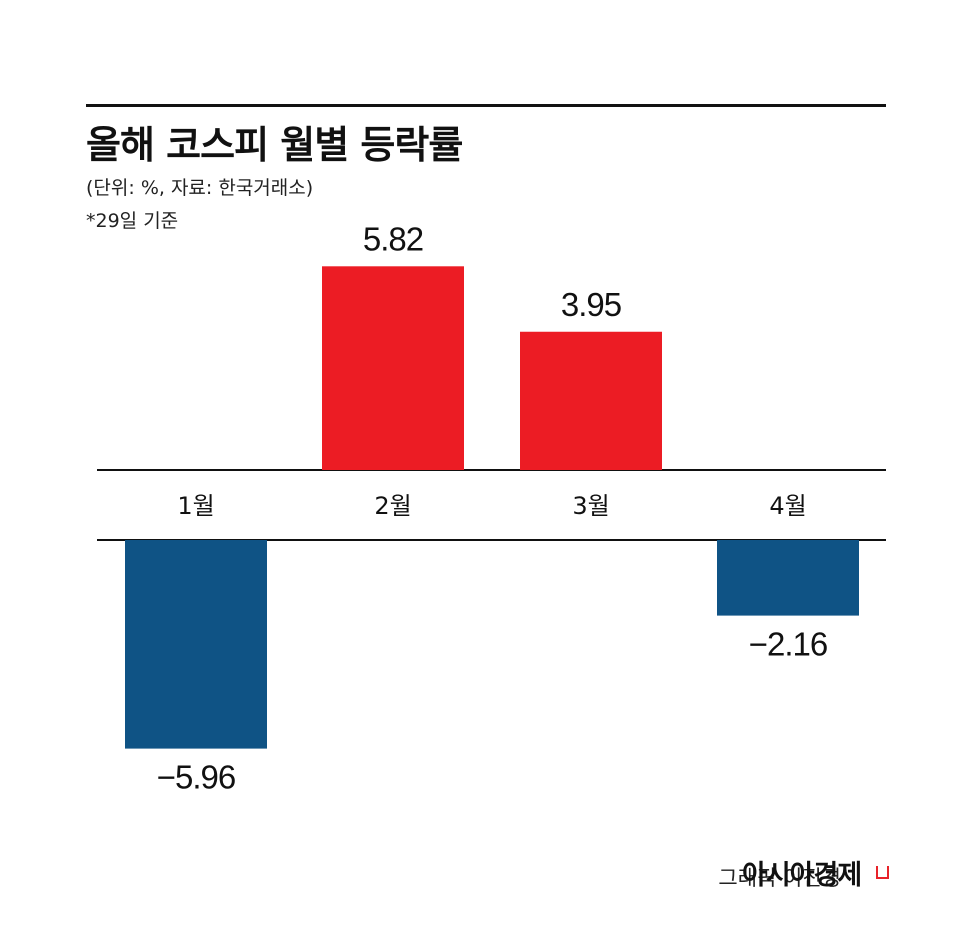 This screenshot has height=931, width=979. Describe the element at coordinates (591, 304) in the screenshot. I see `value-label-3: 3.95` at that location.